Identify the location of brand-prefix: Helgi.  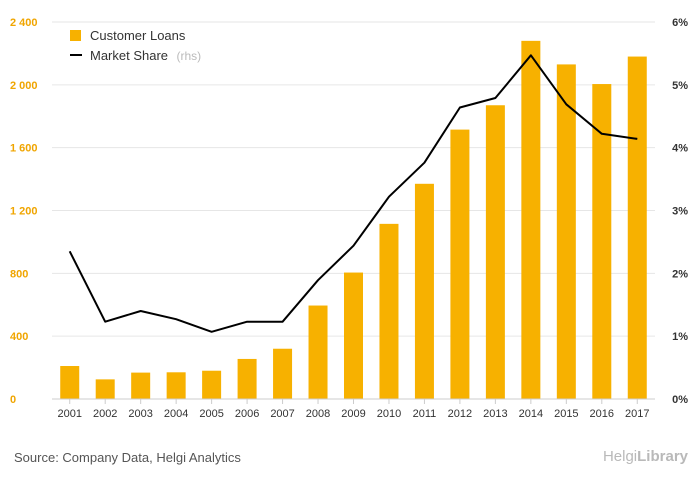
(620, 456).